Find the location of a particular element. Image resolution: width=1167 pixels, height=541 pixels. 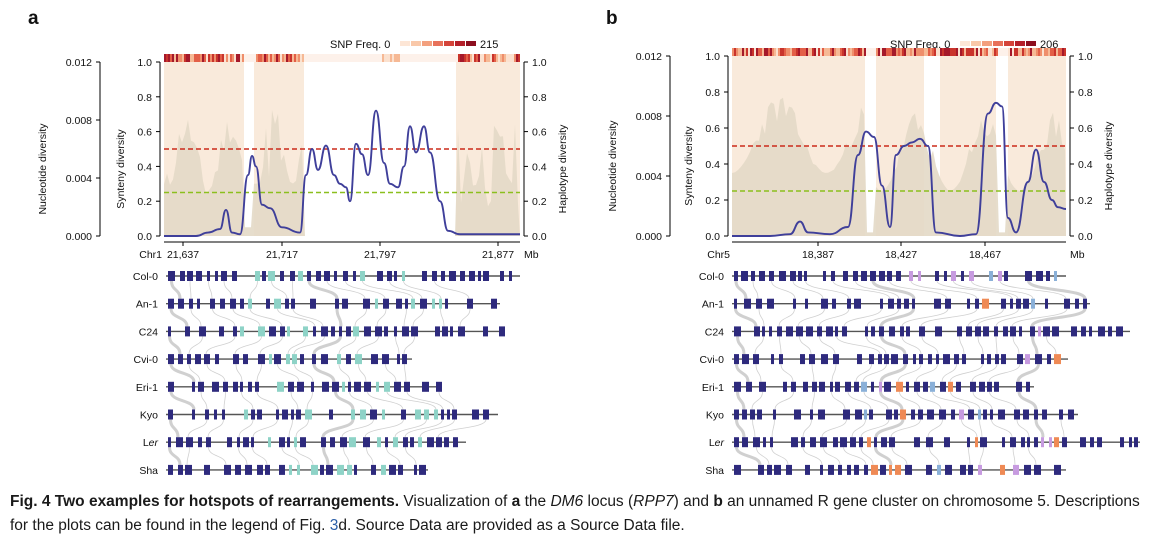

caption-fig-ref: 3 is located at coordinates (334, 525).